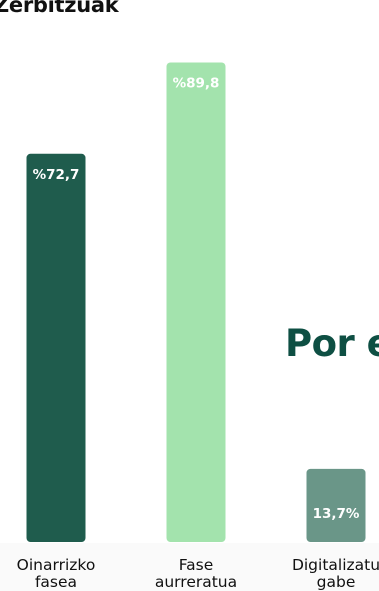  I want to click on bar-value-label: %89,8, so click(196, 83).